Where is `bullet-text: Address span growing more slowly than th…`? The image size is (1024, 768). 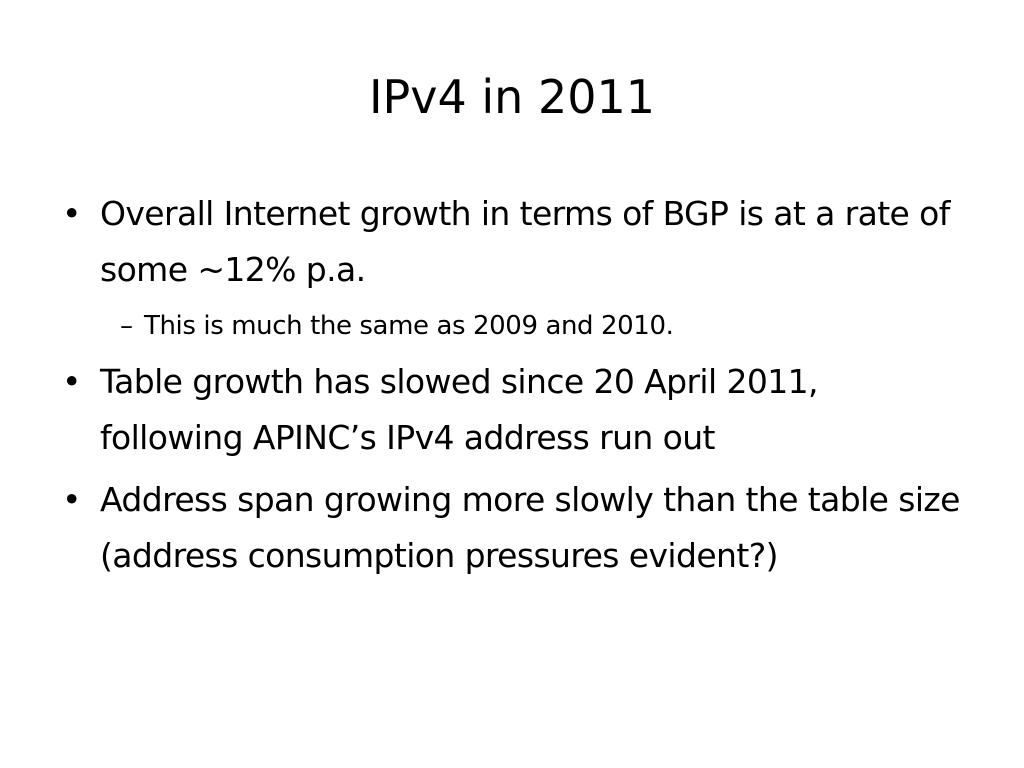 bullet-text: Address span growing more slowly than th… is located at coordinates (530, 527).